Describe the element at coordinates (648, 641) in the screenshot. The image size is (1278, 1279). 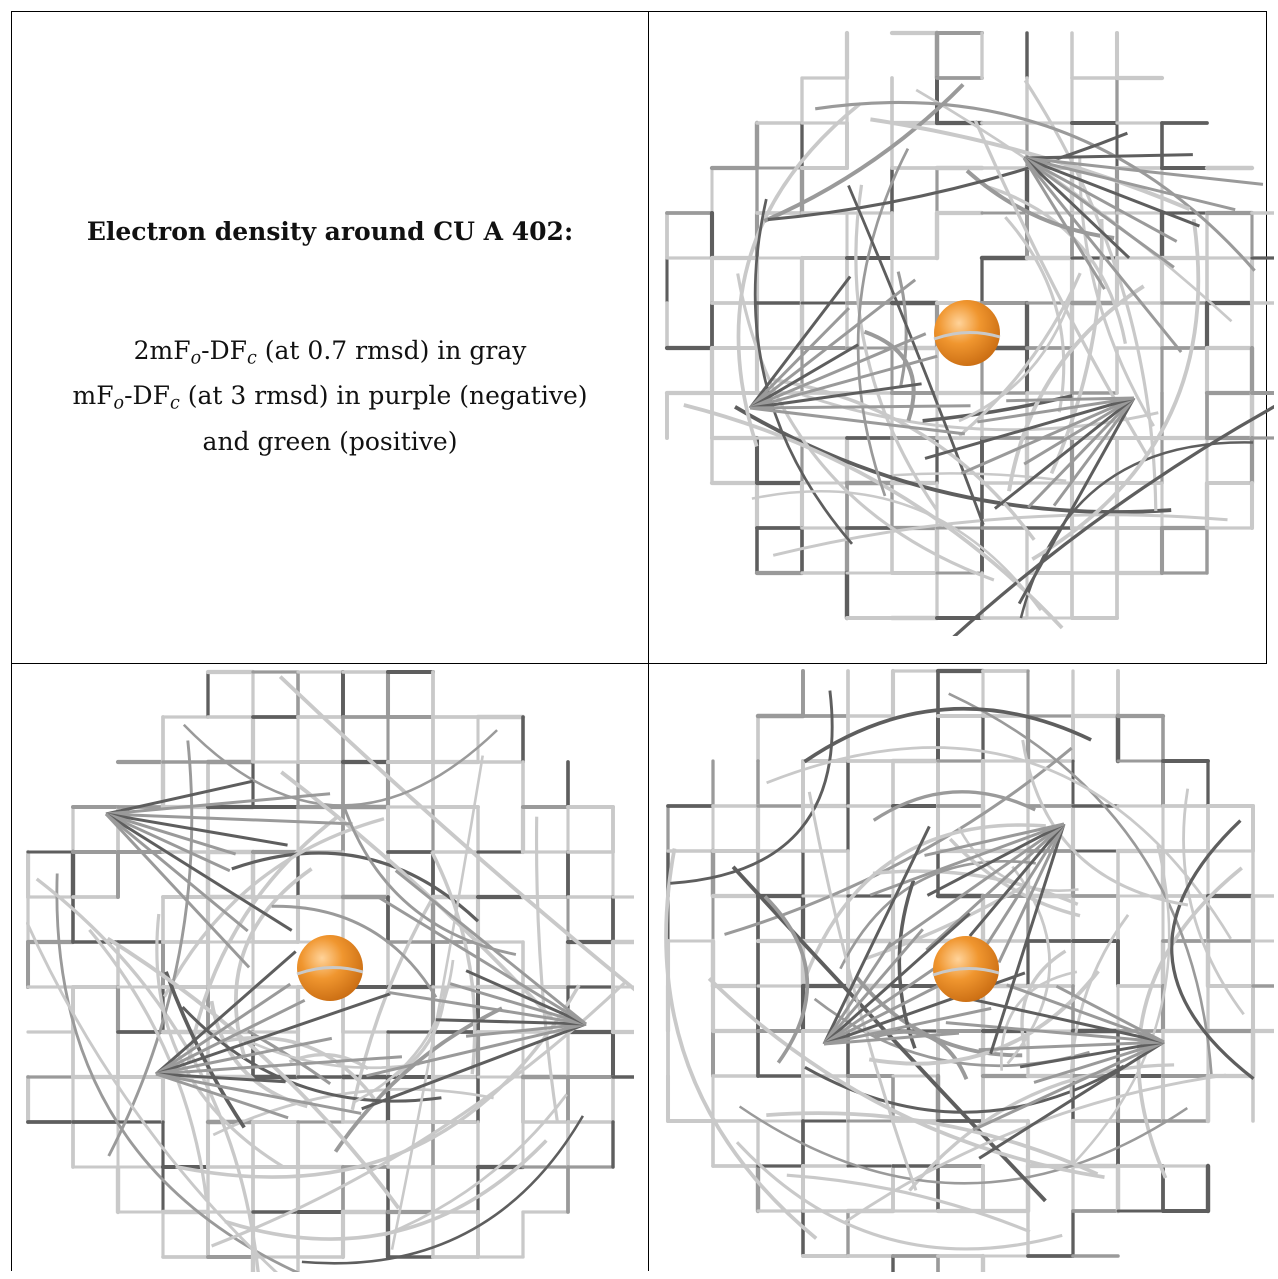
I see `table-border-middle-vertical` at that location.